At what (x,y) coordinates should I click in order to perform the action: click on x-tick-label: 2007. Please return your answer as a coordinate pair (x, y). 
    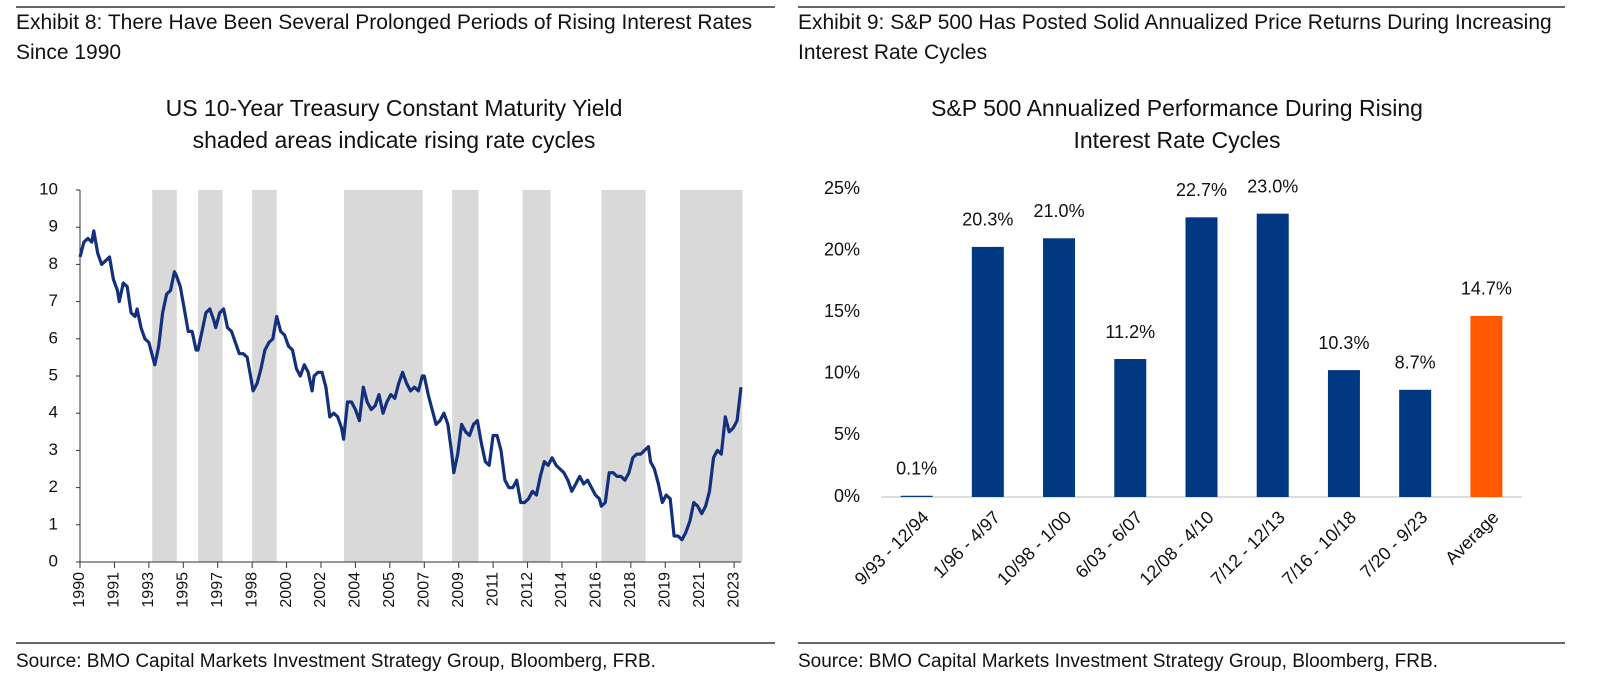
    Looking at the image, I should click on (423, 590).